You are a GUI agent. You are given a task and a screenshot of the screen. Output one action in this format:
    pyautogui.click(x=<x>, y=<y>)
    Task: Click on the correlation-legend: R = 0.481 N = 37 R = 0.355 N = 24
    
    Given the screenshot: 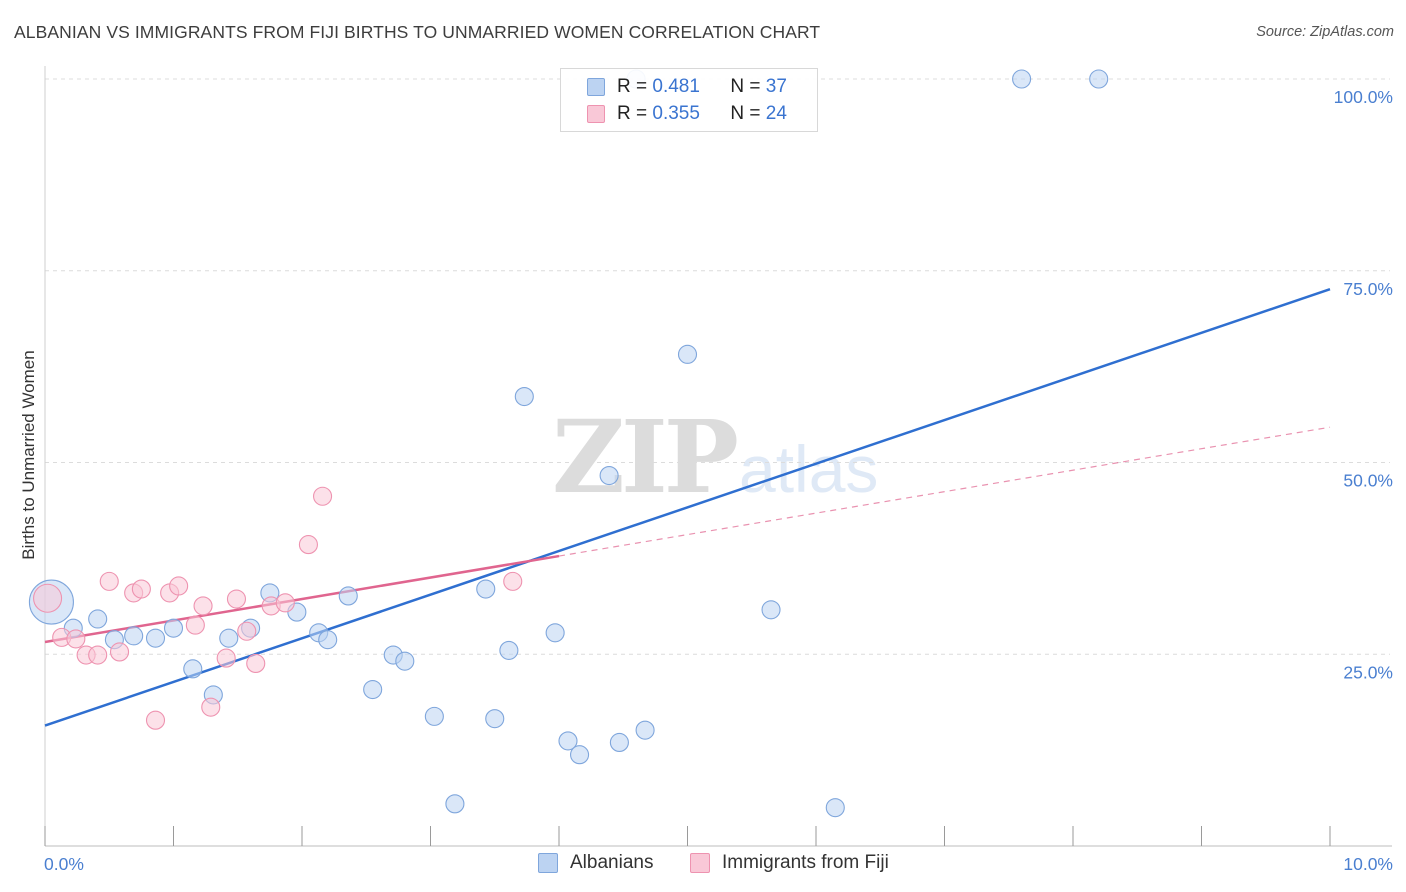 What is the action you would take?
    pyautogui.click(x=689, y=100)
    